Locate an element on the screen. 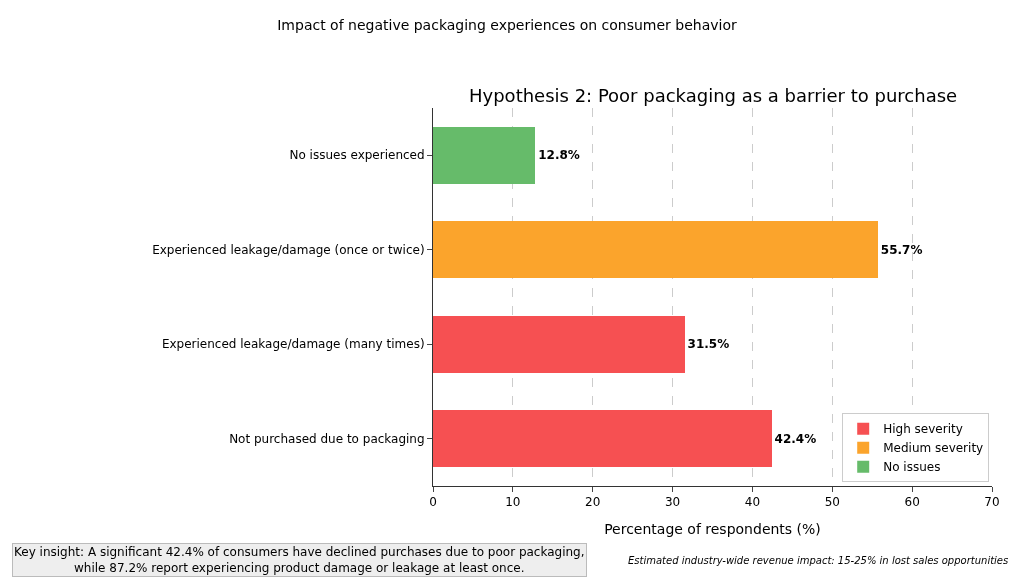 This screenshot has width=1014, height=581. text: 55.7% is located at coordinates (901, 249).